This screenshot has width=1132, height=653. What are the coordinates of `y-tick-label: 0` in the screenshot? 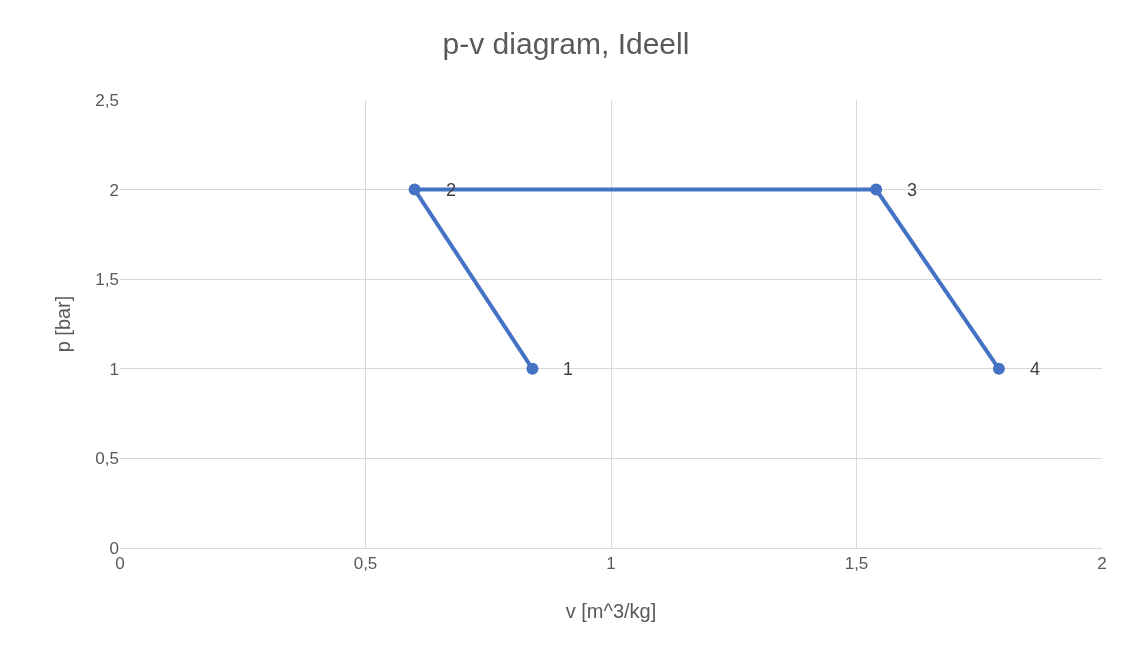 It's located at (114, 548).